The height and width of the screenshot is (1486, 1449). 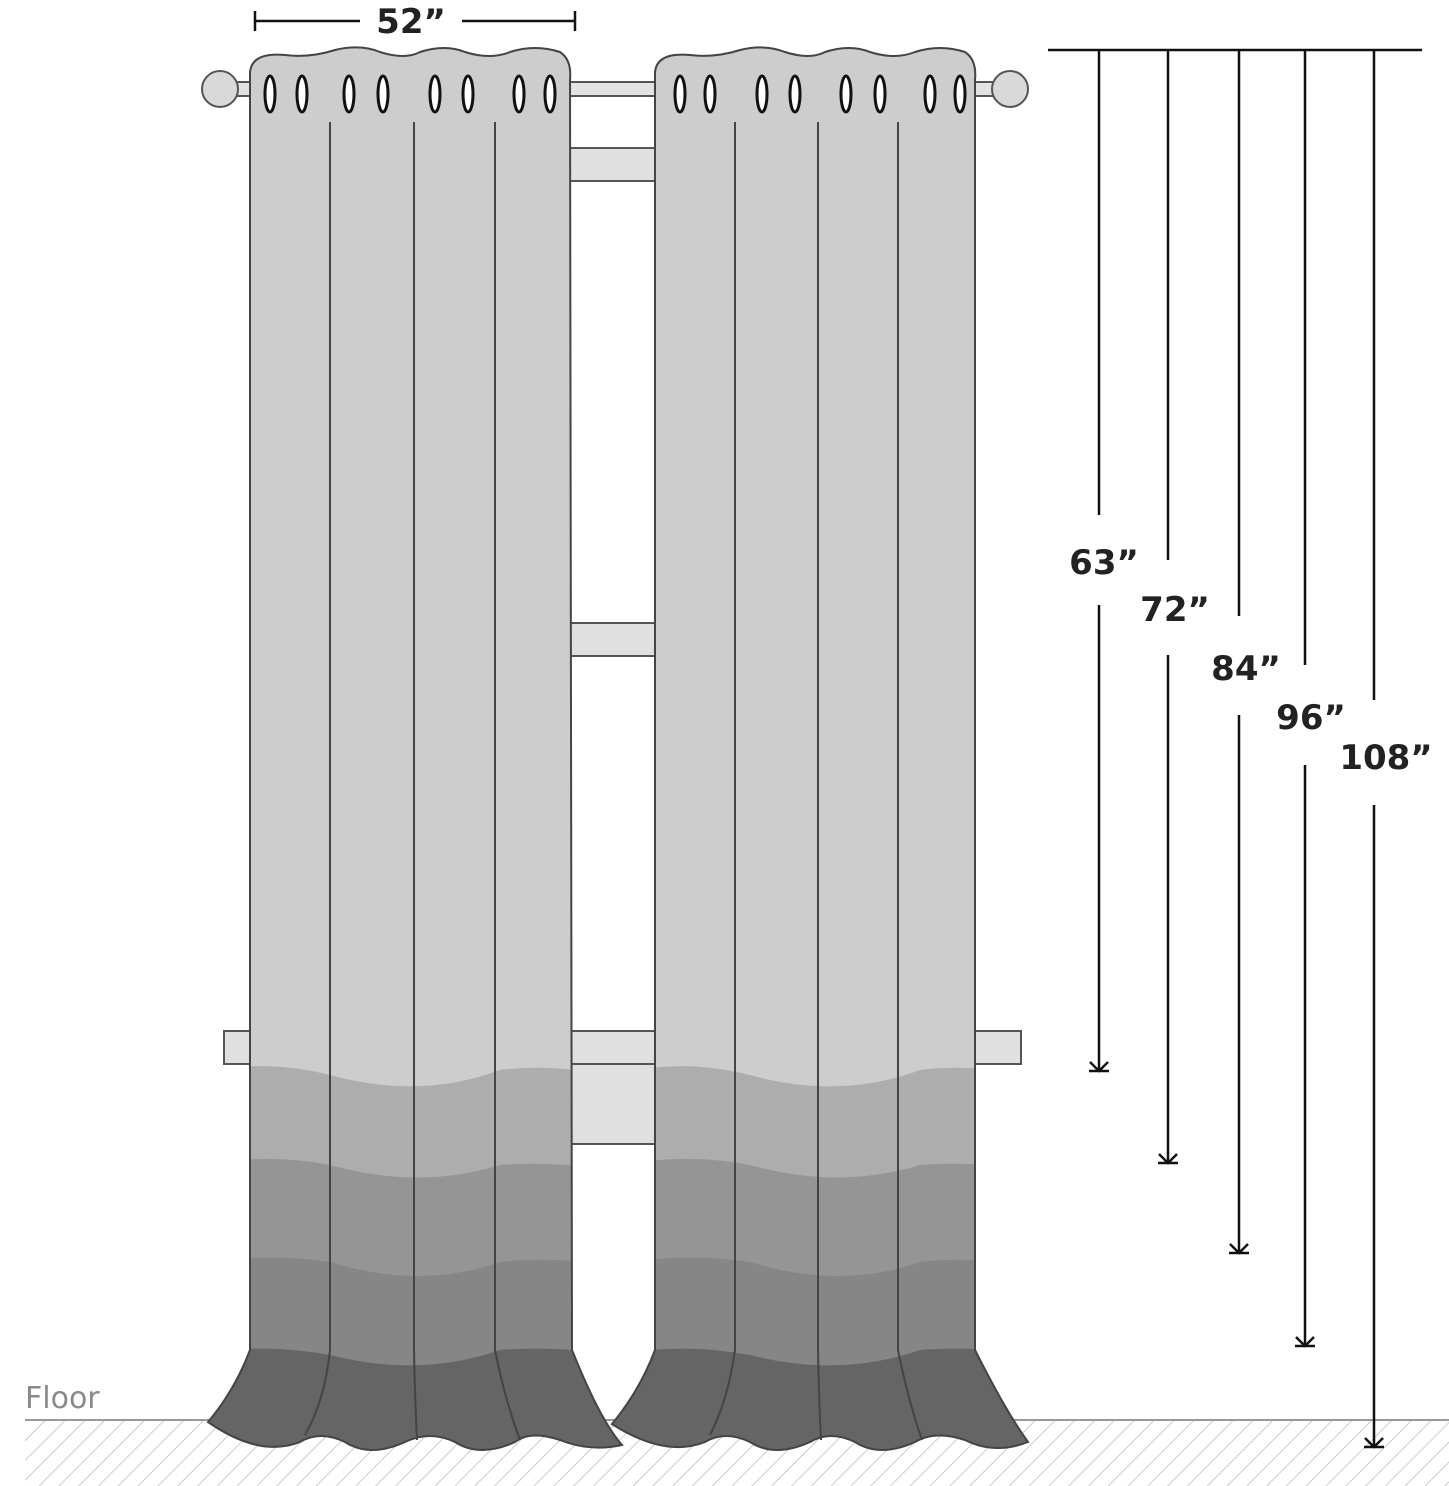 I want to click on length-label: 108”, so click(x=1385, y=758).